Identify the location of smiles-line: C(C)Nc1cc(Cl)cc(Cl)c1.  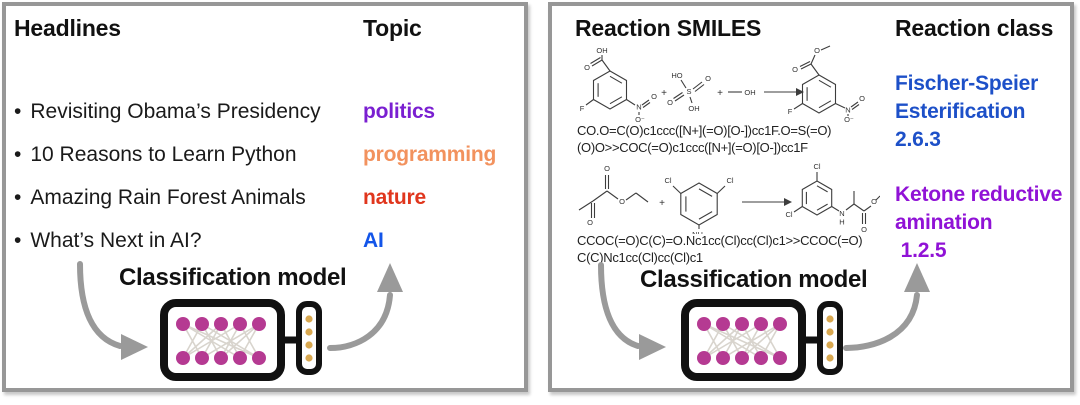
(640, 257).